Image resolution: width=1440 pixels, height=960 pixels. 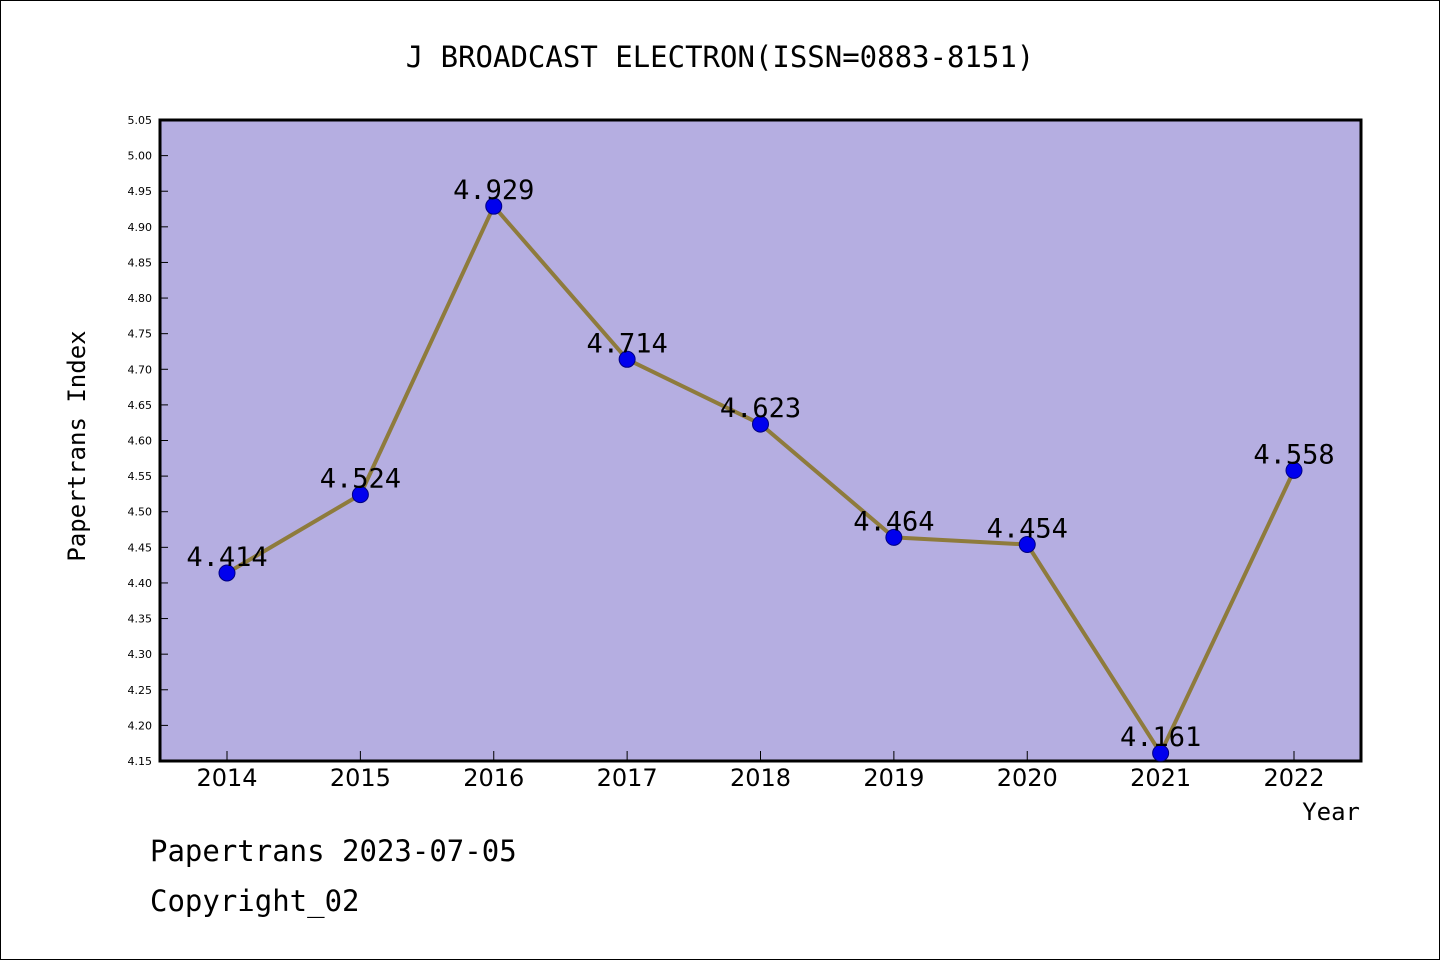 I want to click on x-tick-label: 2015, so click(x=360, y=778).